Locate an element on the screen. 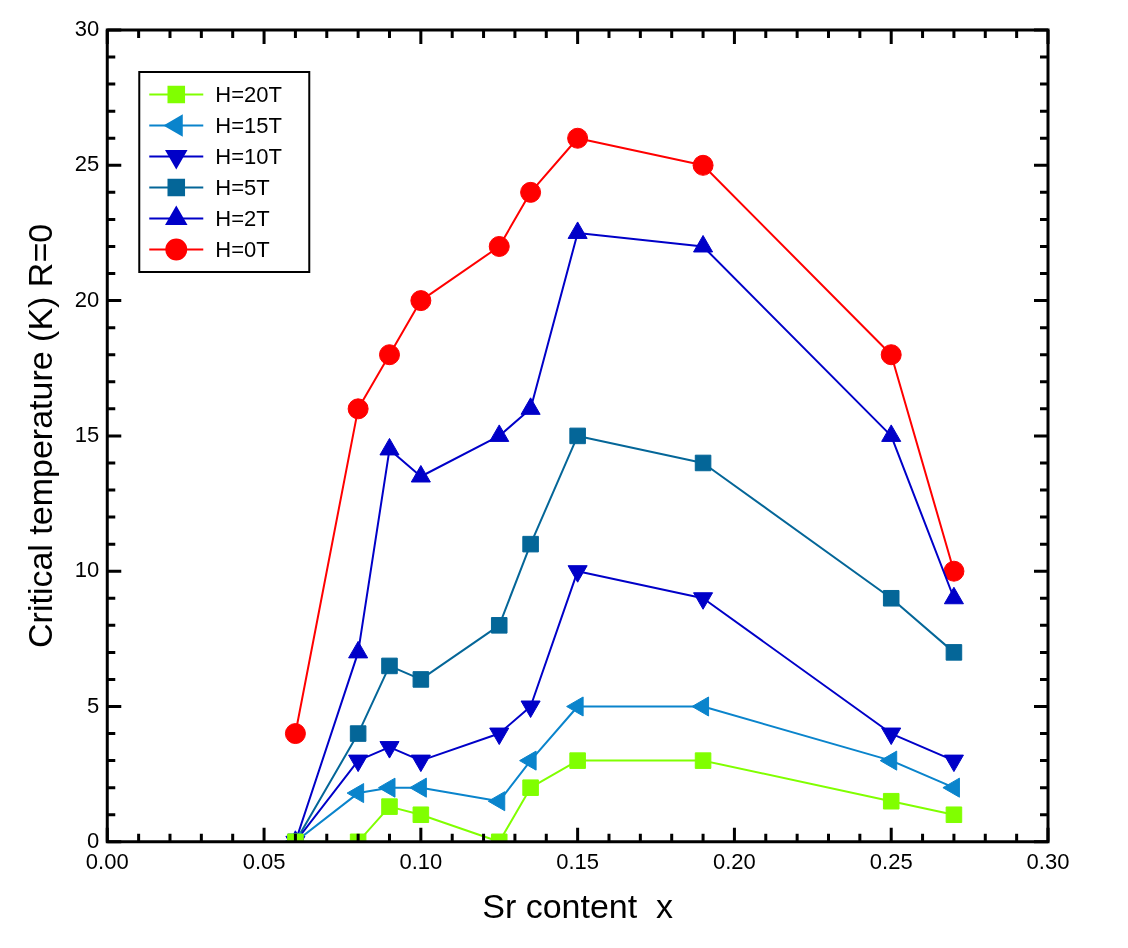 This screenshot has height=948, width=1128. y-tick-label: 30 is located at coordinates (87, 29).